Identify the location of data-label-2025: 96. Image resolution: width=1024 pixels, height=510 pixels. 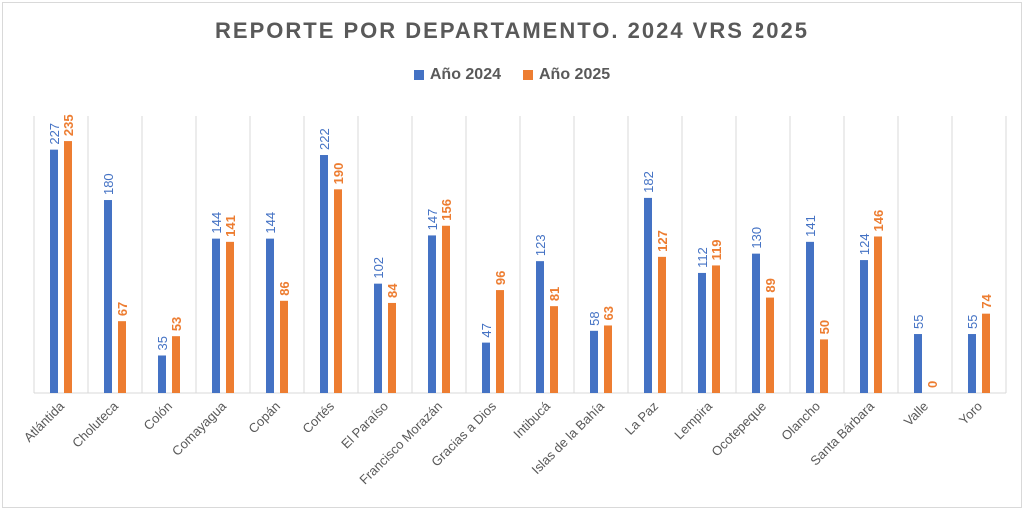
(500, 278).